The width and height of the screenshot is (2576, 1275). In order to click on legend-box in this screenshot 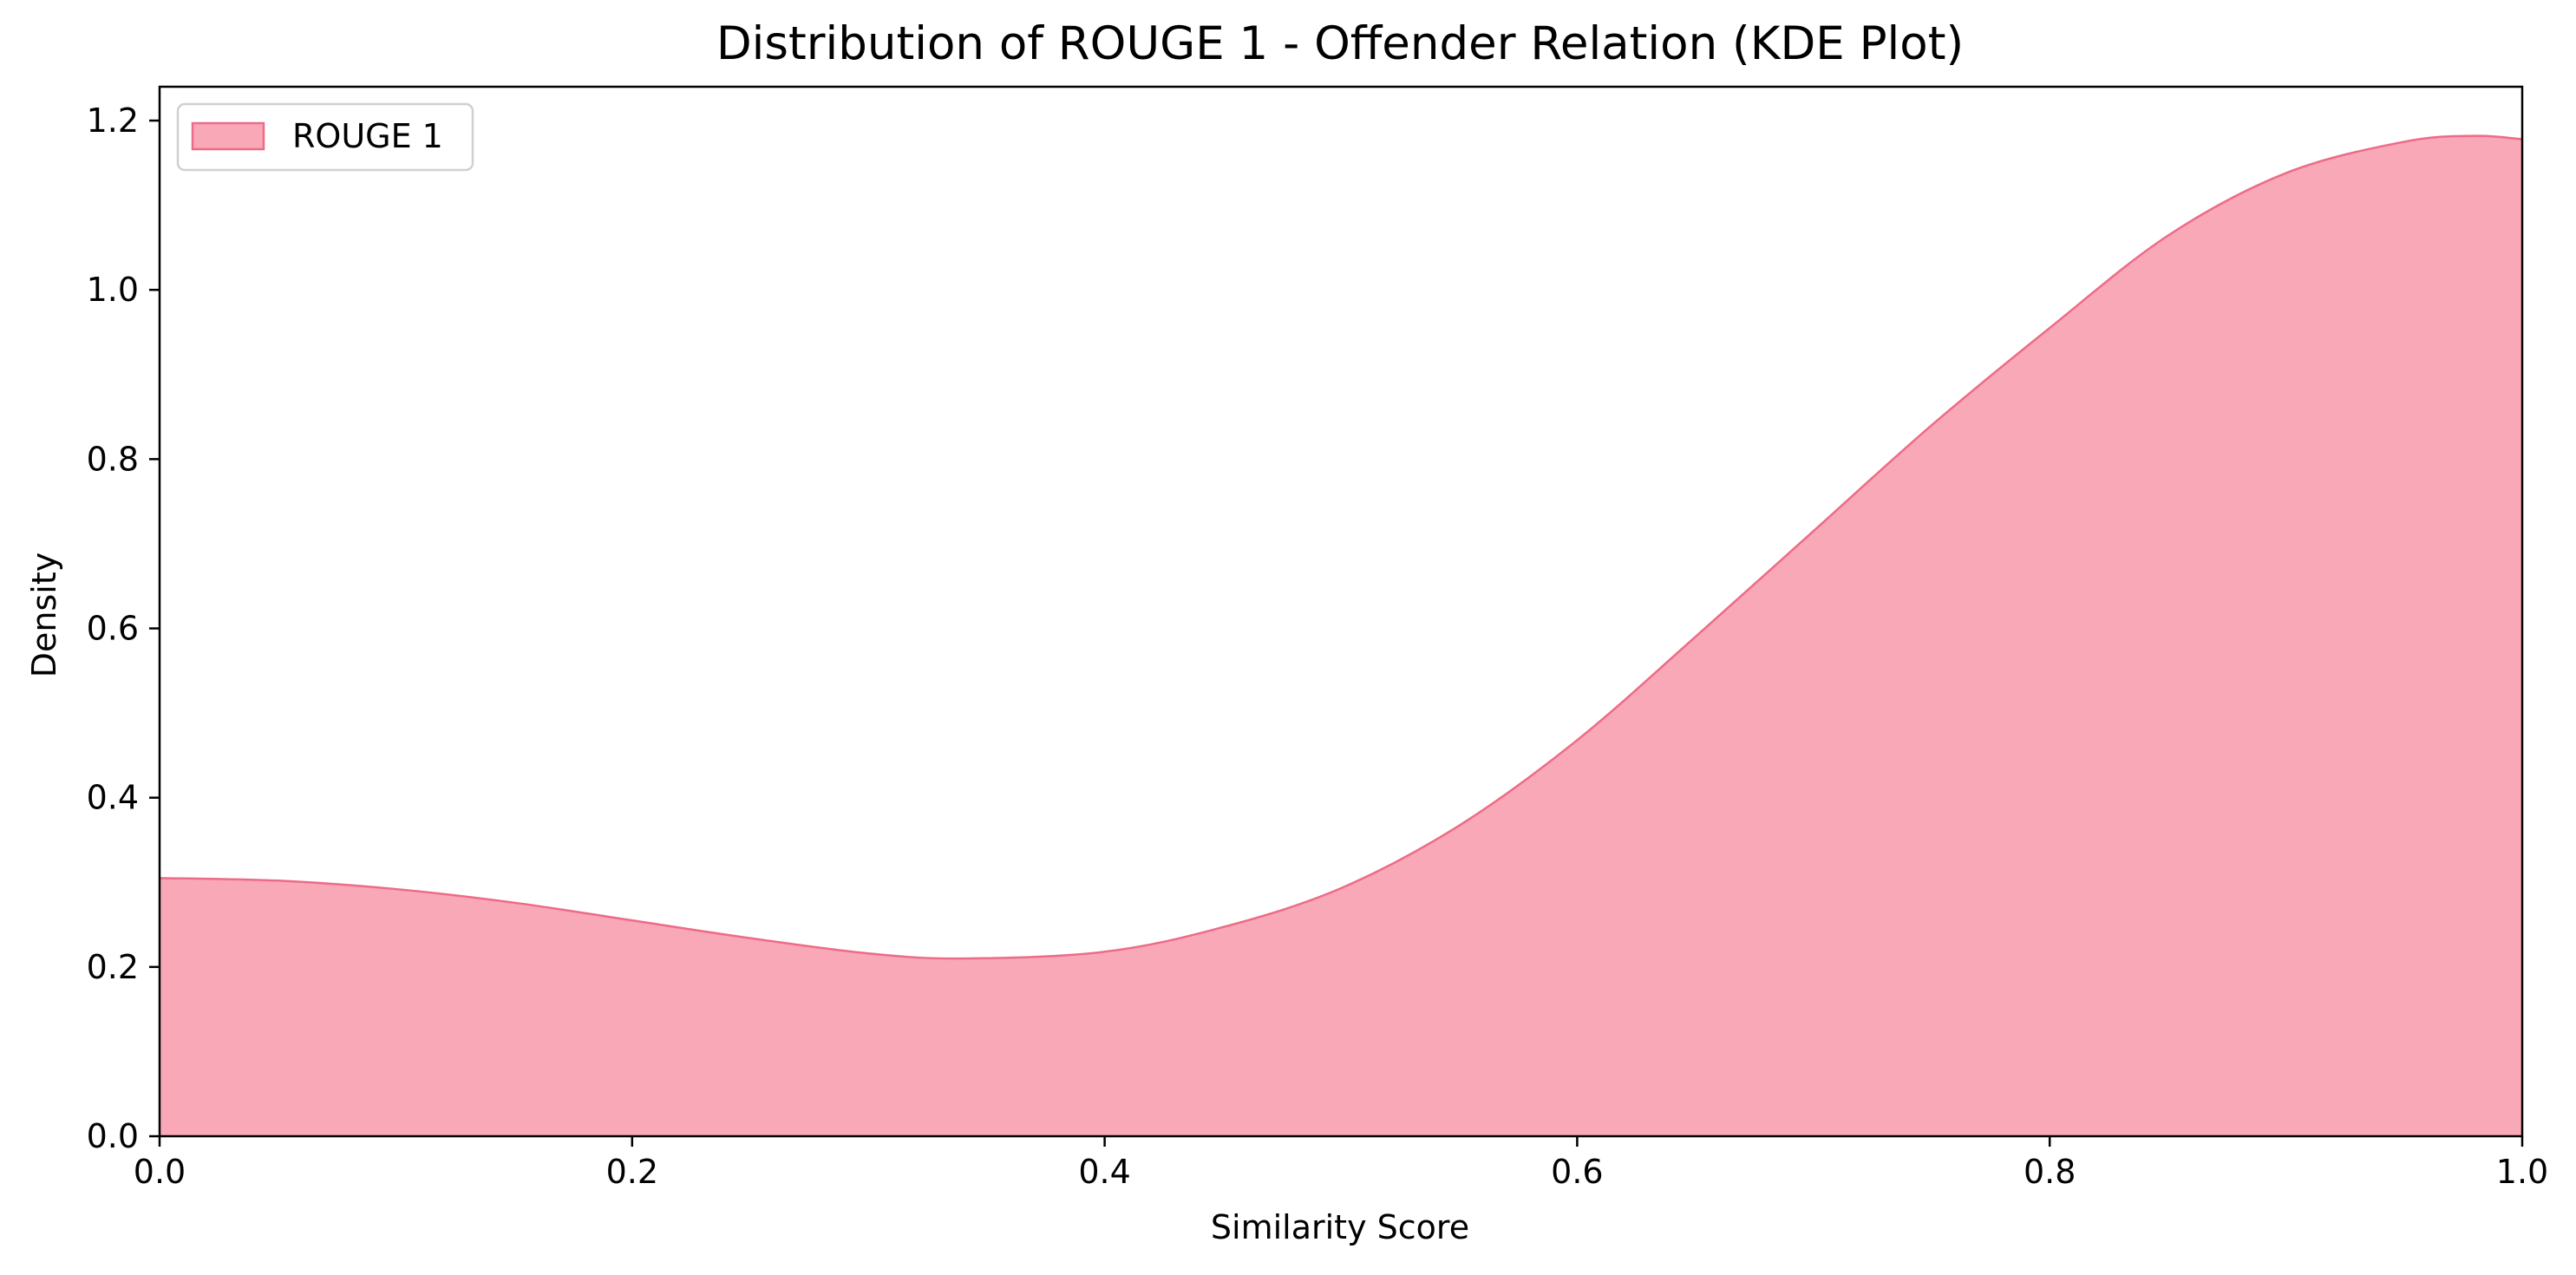, I will do `click(325, 137)`.